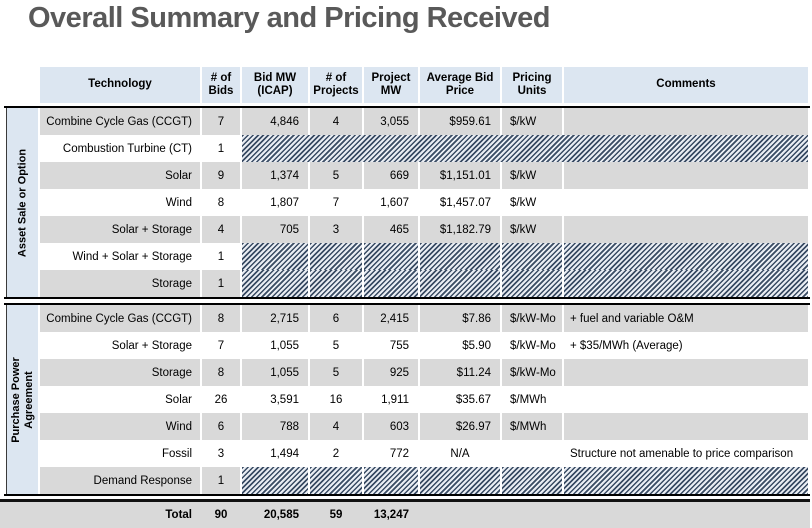  I want to click on cell-bids: 8, so click(221, 318).